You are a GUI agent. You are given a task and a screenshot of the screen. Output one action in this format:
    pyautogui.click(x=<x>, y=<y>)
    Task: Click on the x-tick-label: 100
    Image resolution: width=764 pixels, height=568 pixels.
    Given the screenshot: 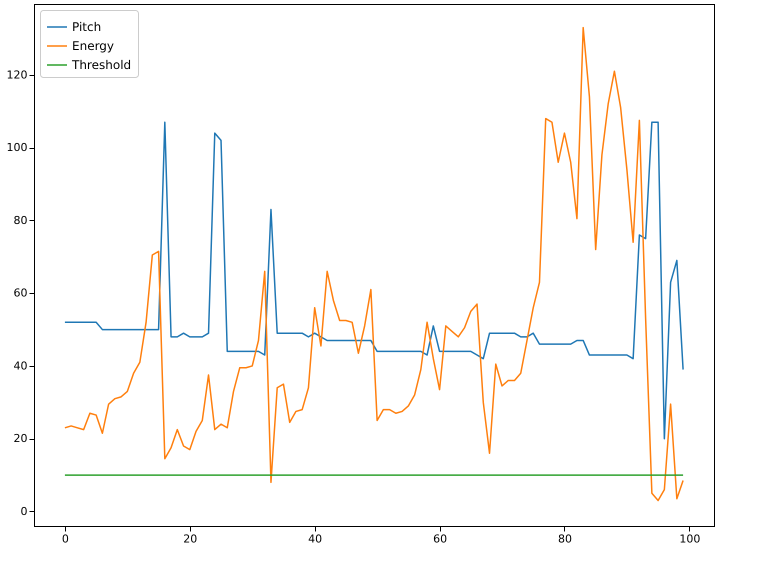 What is the action you would take?
    pyautogui.click(x=689, y=539)
    